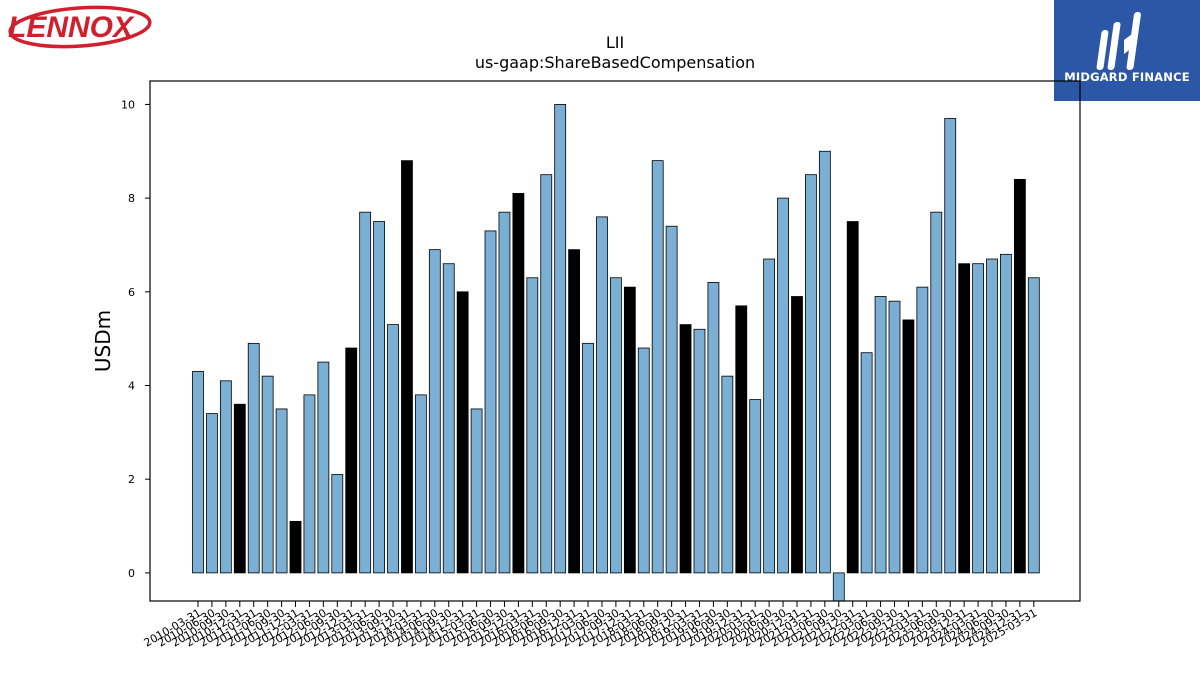 Image resolution: width=1200 pixels, height=675 pixels. Describe the element at coordinates (131, 479) in the screenshot. I see `y-tick-label: 2` at that location.